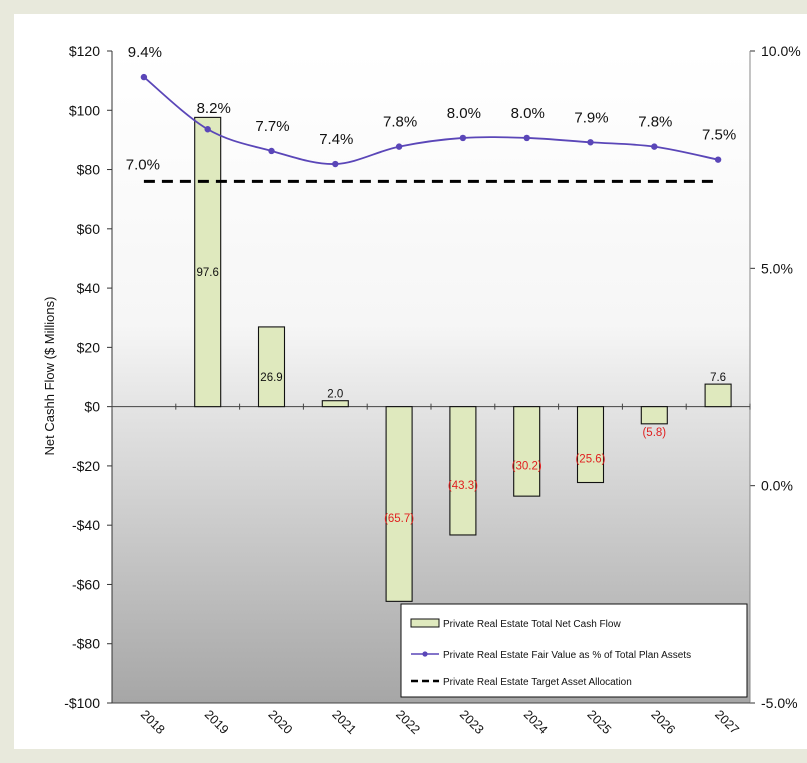  What do you see at coordinates (92, 407) in the screenshot?
I see `y-tick-label: $0` at bounding box center [92, 407].